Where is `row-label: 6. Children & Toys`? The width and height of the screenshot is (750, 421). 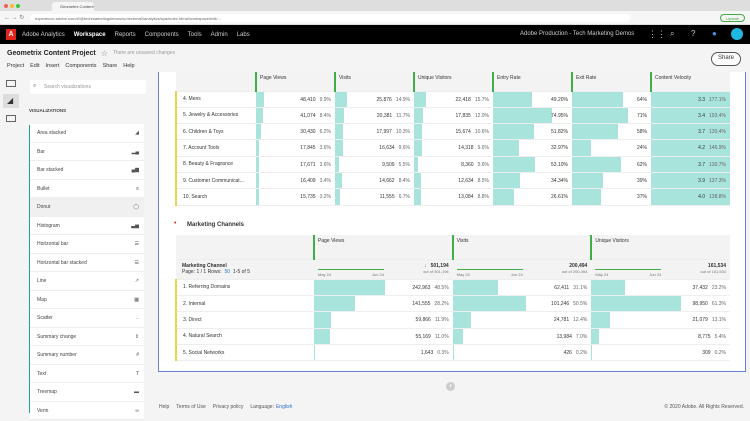
row-label: 6. Children & Toys is located at coordinates (215, 132).